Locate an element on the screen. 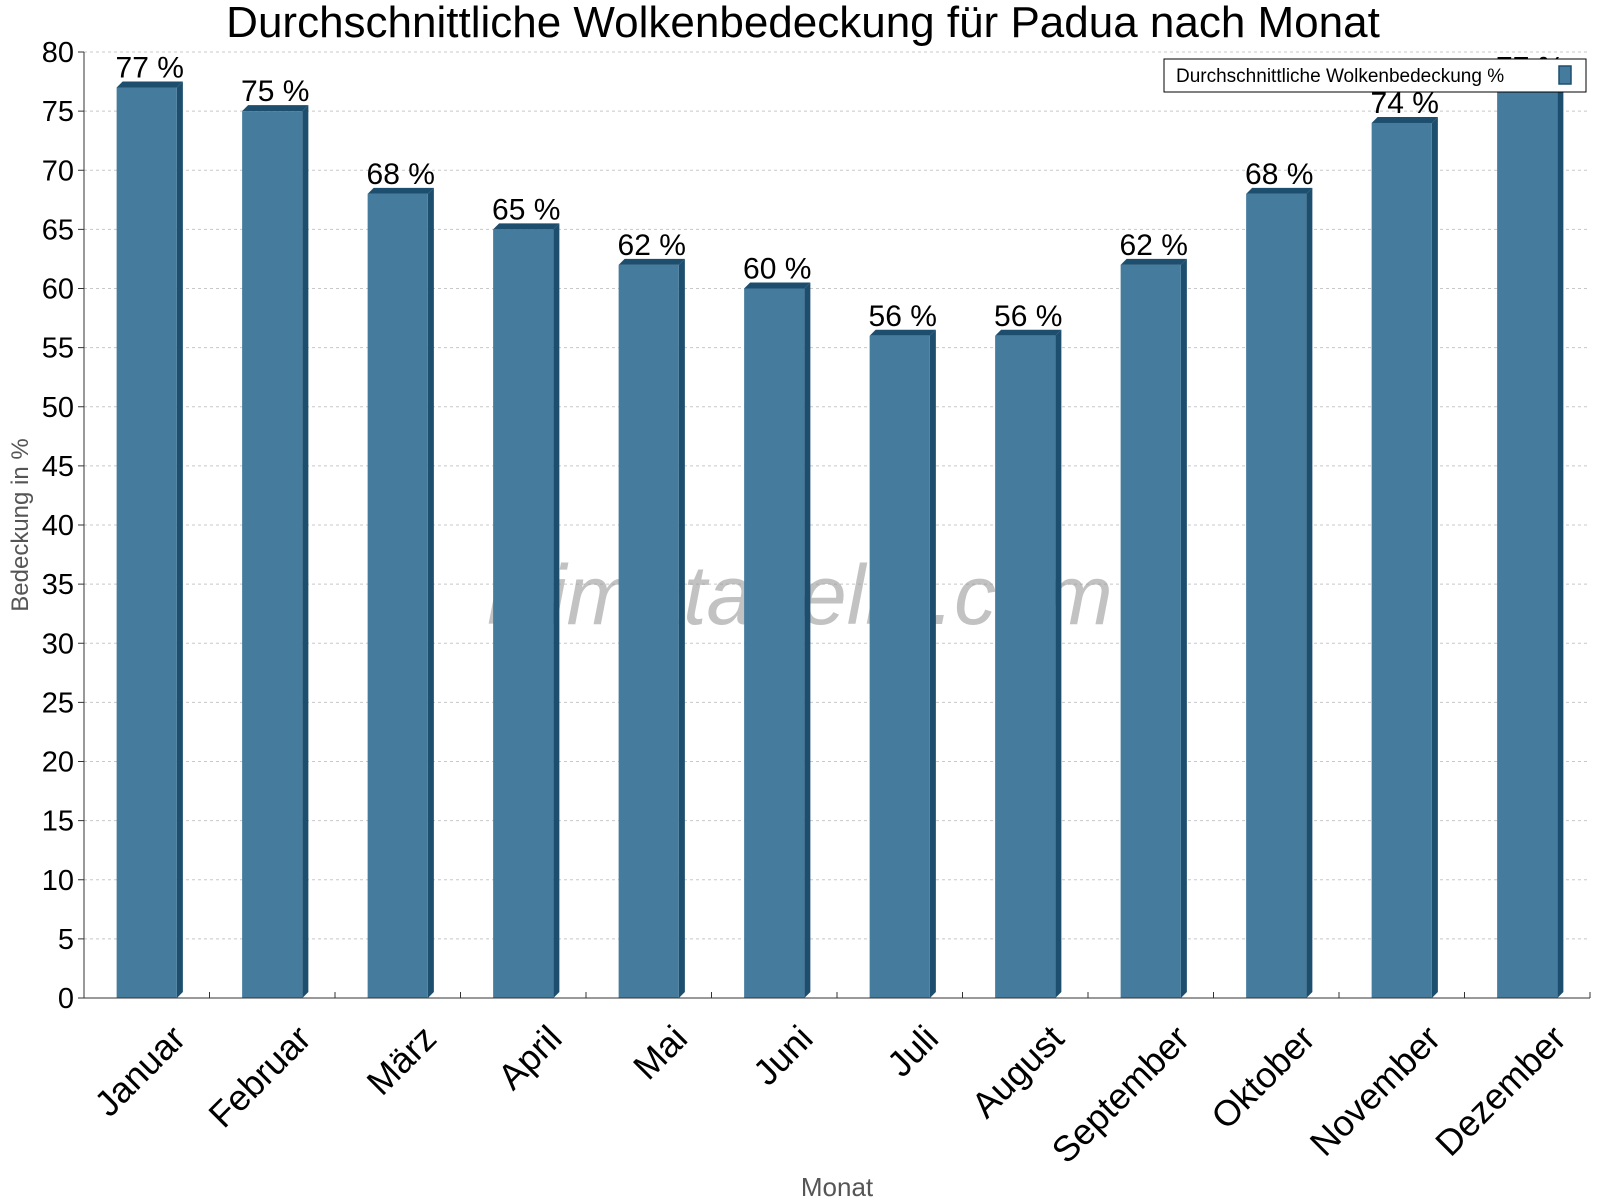 The image size is (1600, 1200). y-axis-label: Bedeckung in % is located at coordinates (20, 524).